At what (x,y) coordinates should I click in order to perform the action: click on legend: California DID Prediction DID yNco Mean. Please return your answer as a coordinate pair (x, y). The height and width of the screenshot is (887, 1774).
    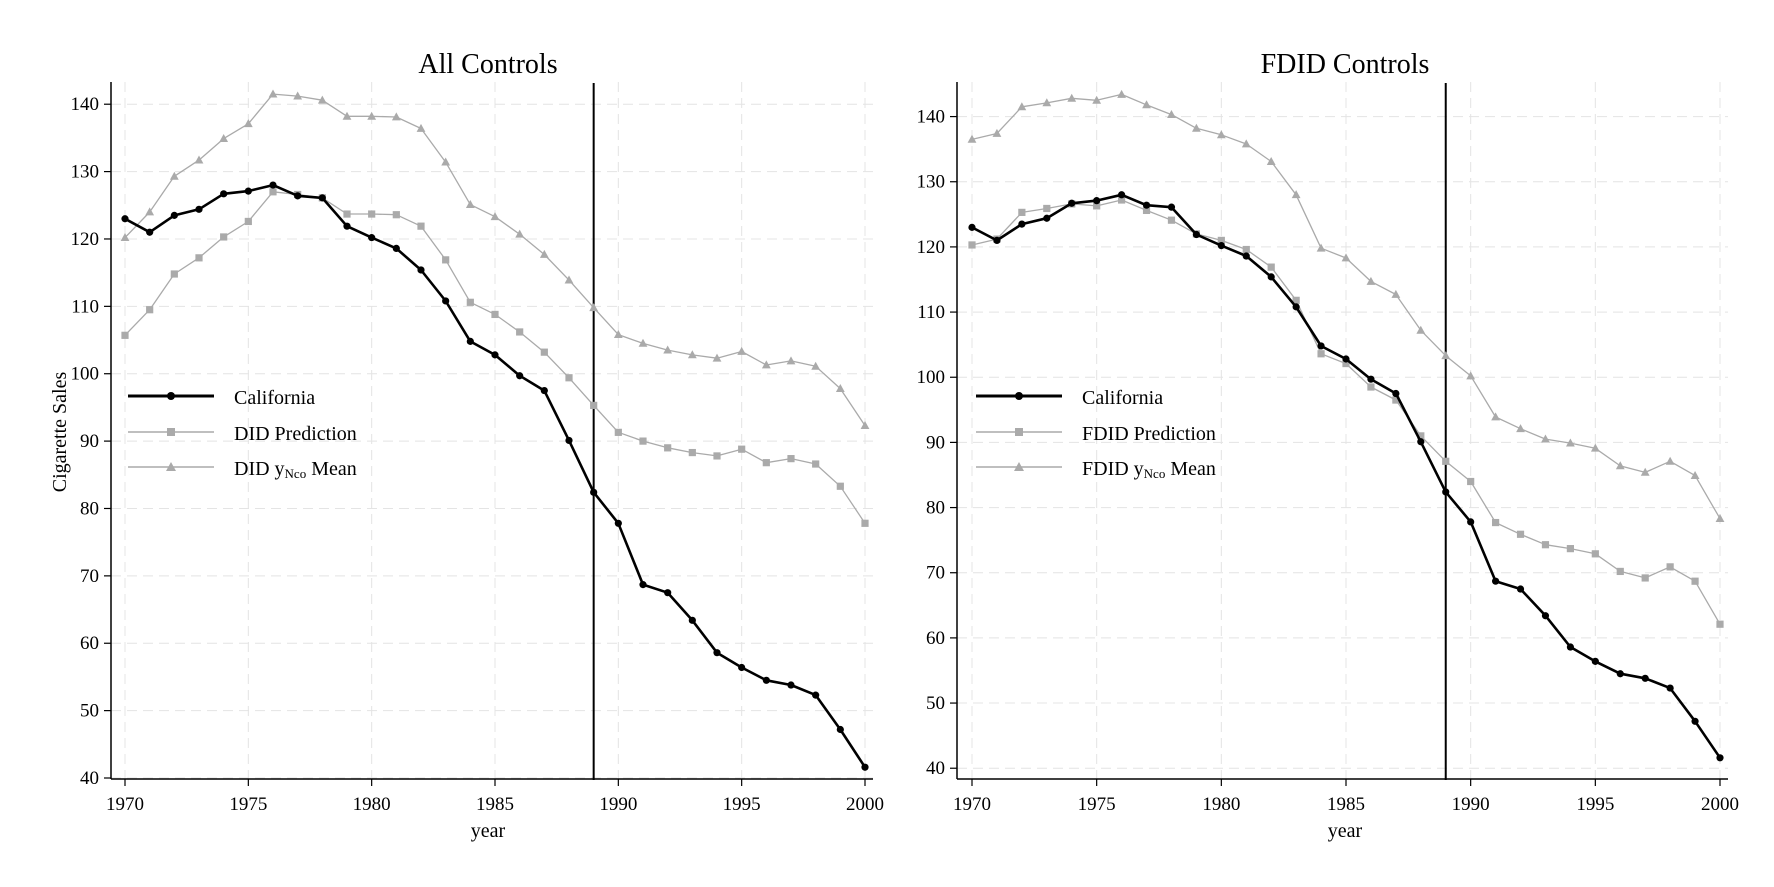
    Looking at the image, I should click on (242, 434).